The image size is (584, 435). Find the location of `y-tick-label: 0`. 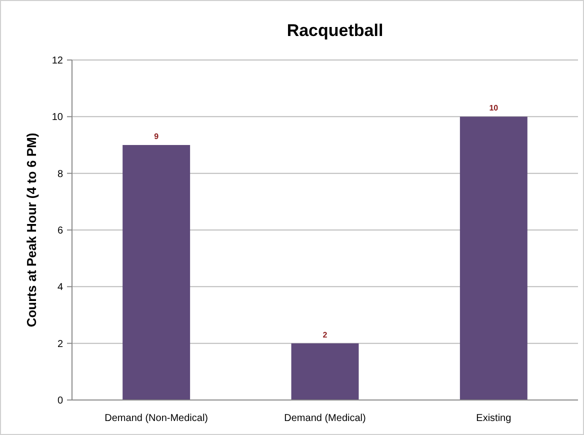

y-tick-label: 0 is located at coordinates (60, 401).